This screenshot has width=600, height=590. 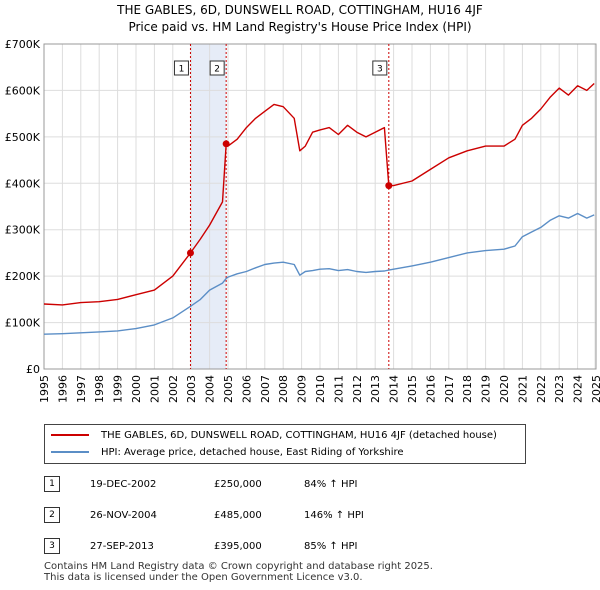 I want to click on x-tick-label: 1996, so click(x=62, y=389).